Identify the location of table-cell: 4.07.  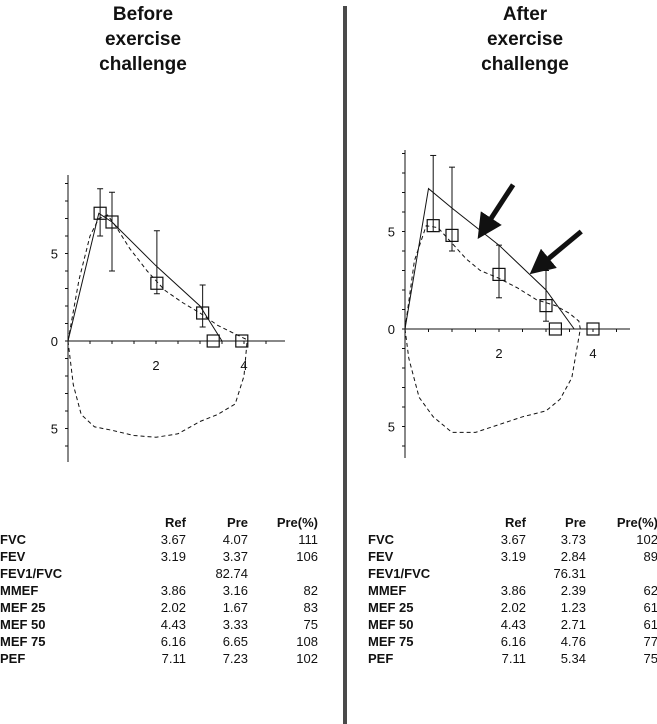
(235, 539).